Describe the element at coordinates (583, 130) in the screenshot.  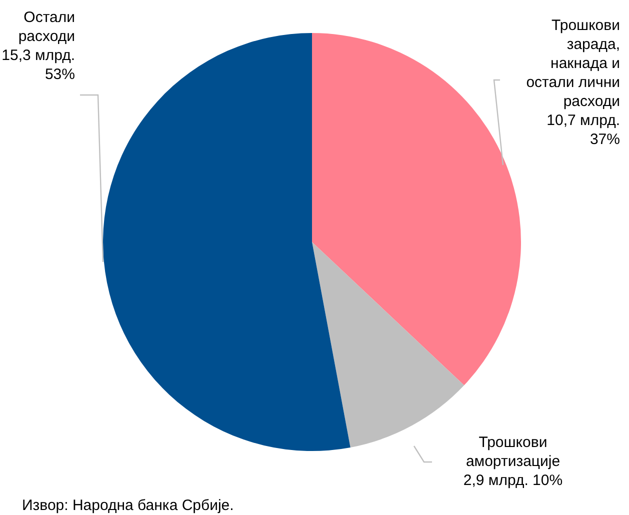
I see `data-label: 10,7 млрд. 37%` at that location.